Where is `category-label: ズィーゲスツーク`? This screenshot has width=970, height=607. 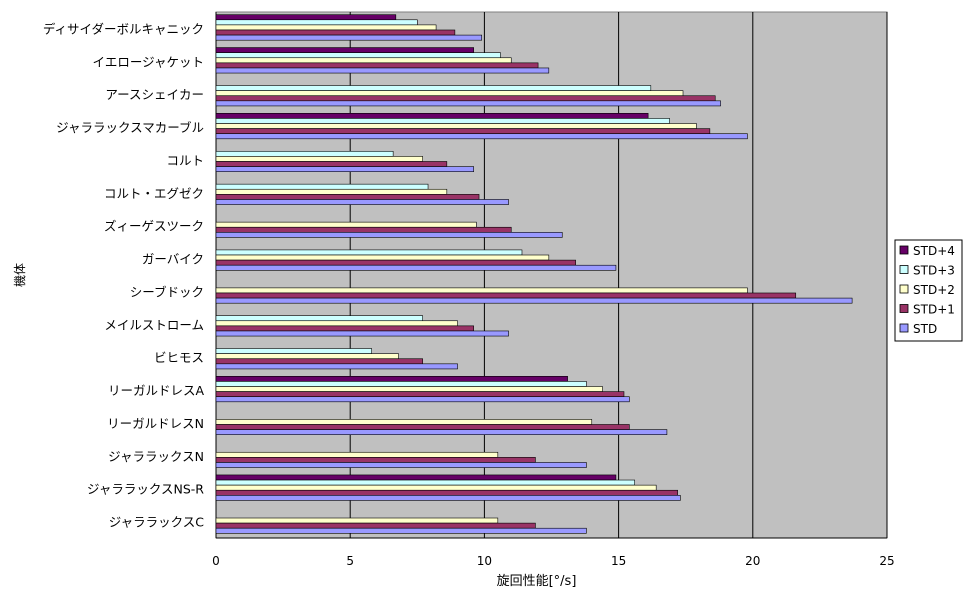 category-label: ズィーゲスツーク is located at coordinates (154, 226).